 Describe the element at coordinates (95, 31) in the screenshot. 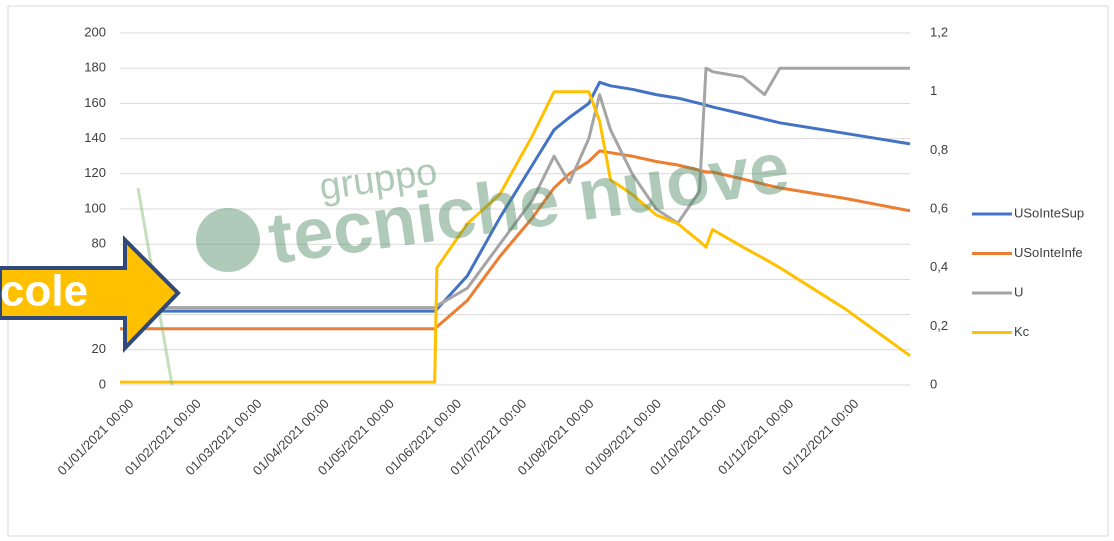

I see `y-tick-label: 200` at that location.